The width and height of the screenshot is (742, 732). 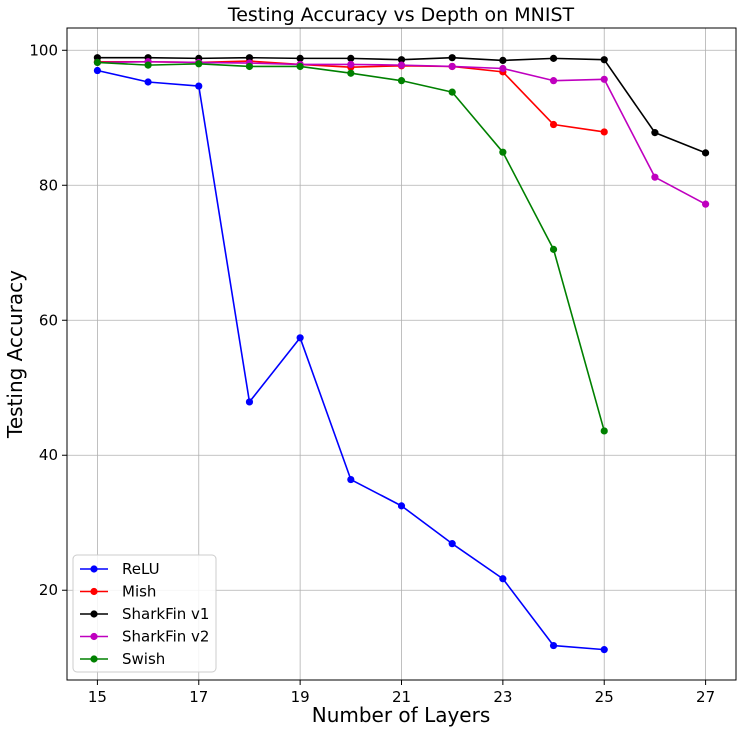 I want to click on y-tick-label: 20, so click(x=48, y=590).